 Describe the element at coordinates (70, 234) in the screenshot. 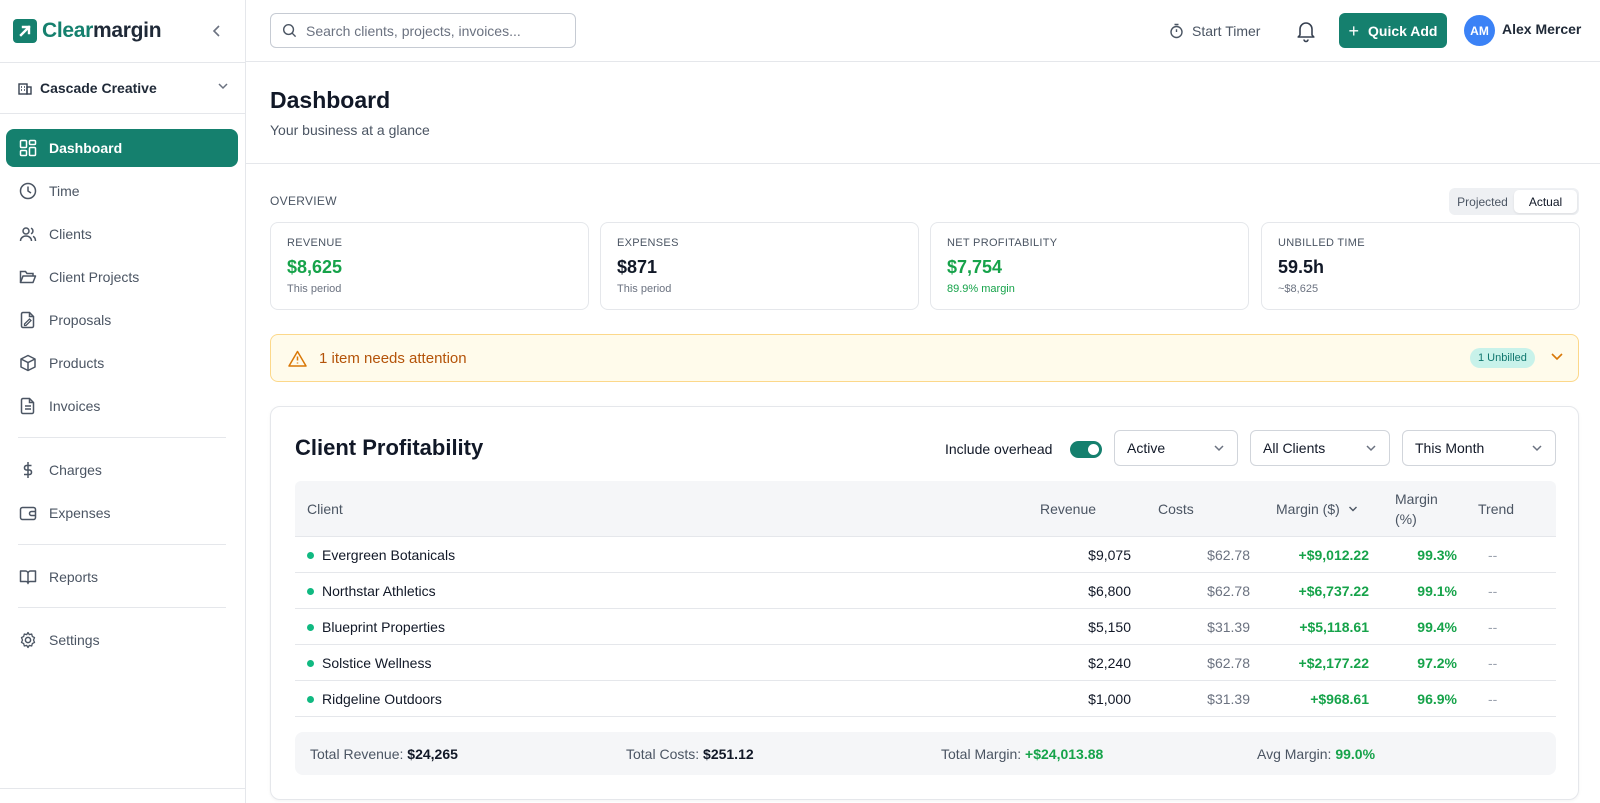

I see `sidebar-item-label: Clients` at that location.